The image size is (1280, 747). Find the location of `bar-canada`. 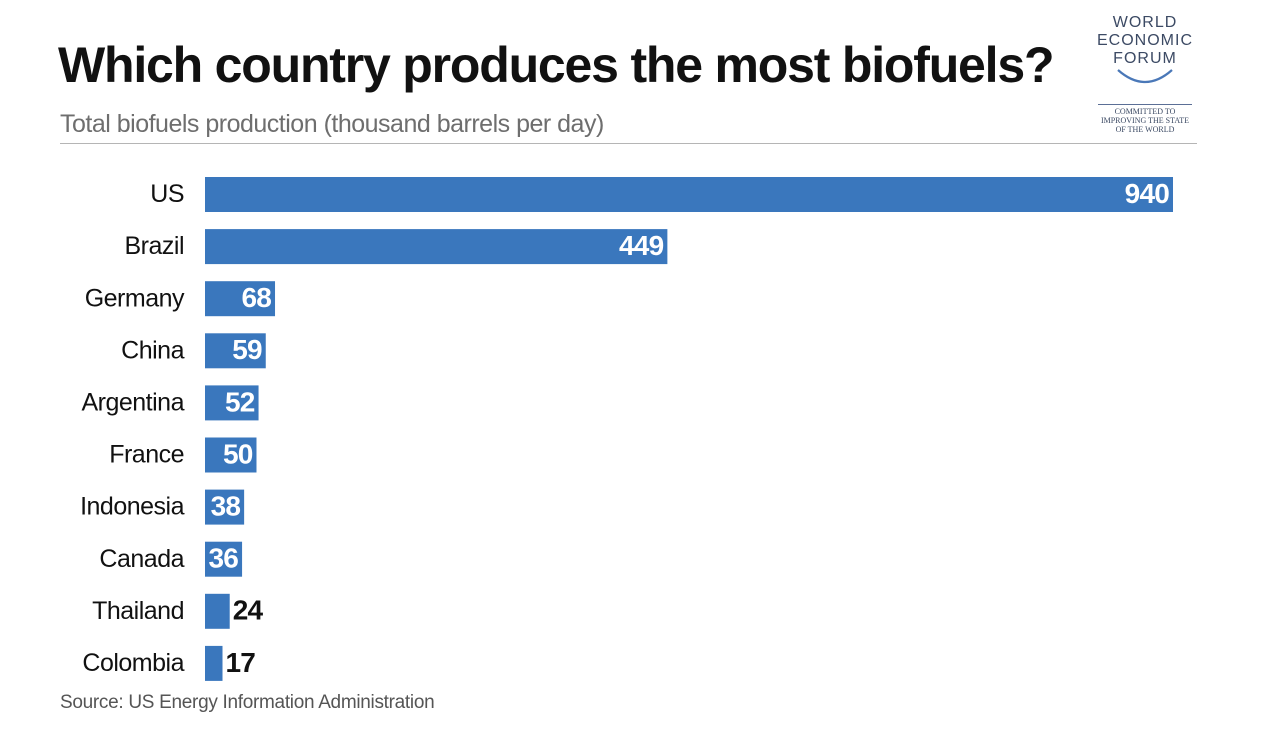

bar-canada is located at coordinates (224, 559).